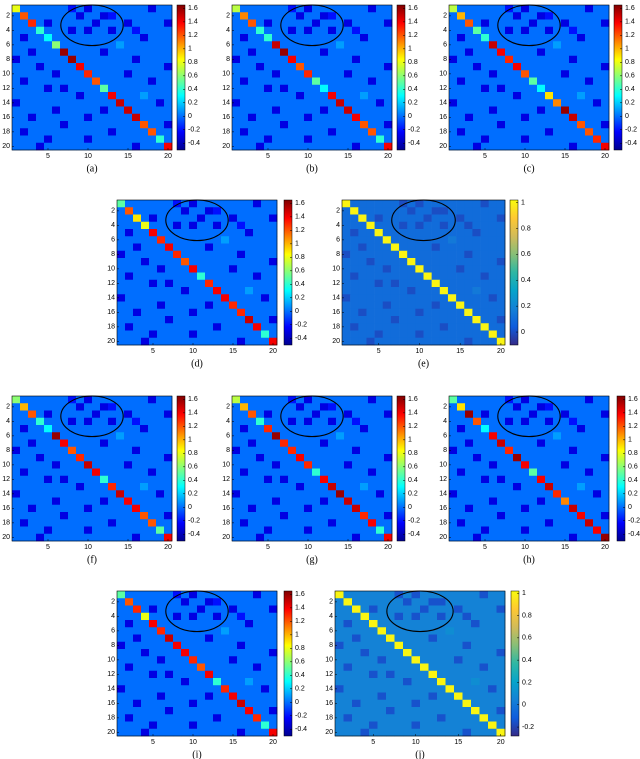 The height and width of the screenshot is (759, 640). Describe the element at coordinates (445, 45) in the screenshot. I see `y-tick-label: 6` at that location.